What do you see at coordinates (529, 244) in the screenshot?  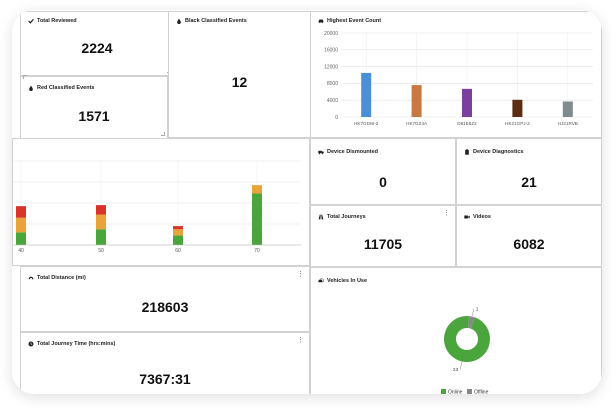 I see `videos-value: 6082` at bounding box center [529, 244].